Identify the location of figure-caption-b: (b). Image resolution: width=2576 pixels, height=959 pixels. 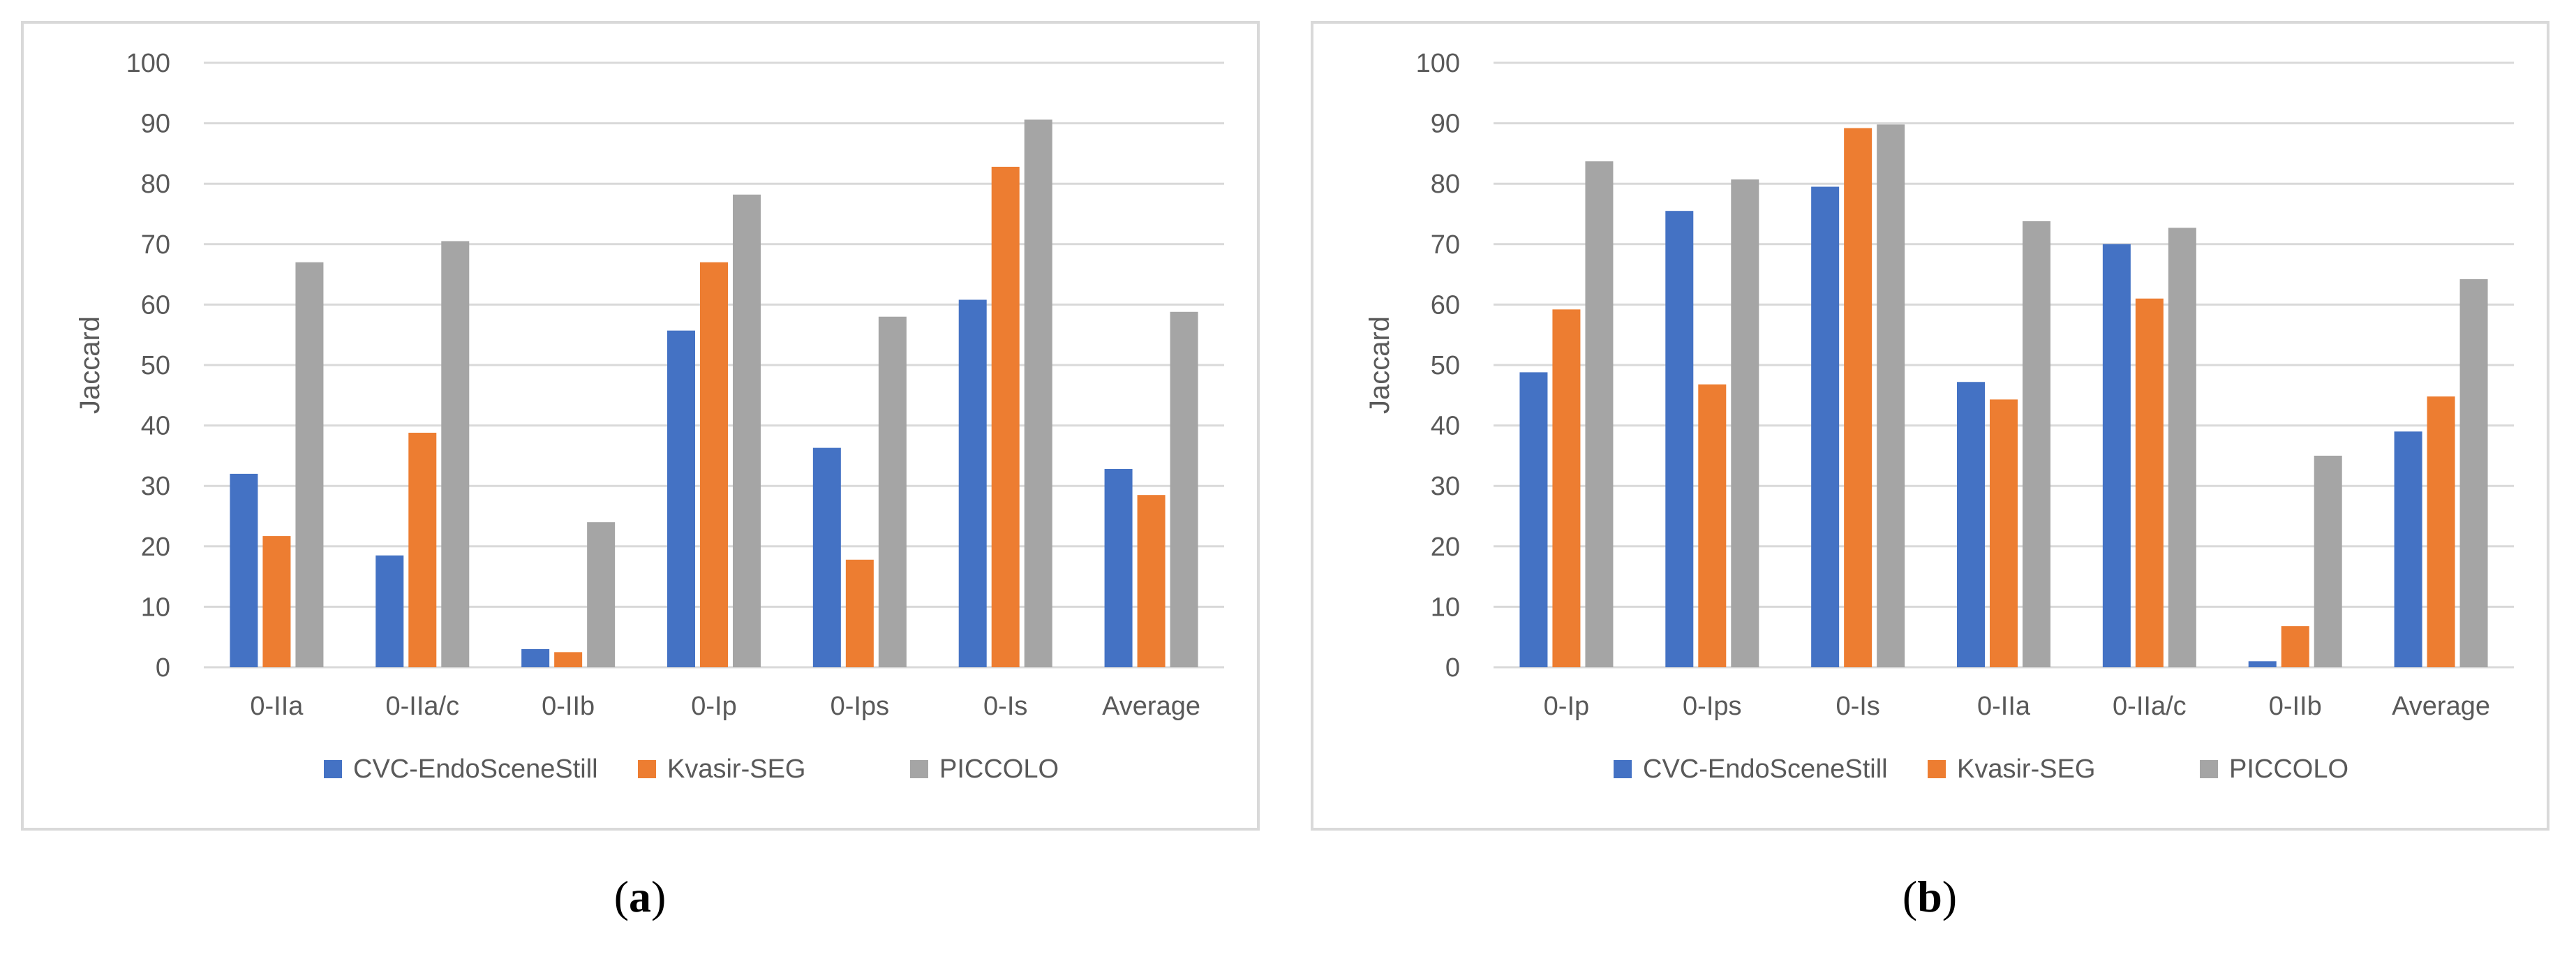
(1930, 896).